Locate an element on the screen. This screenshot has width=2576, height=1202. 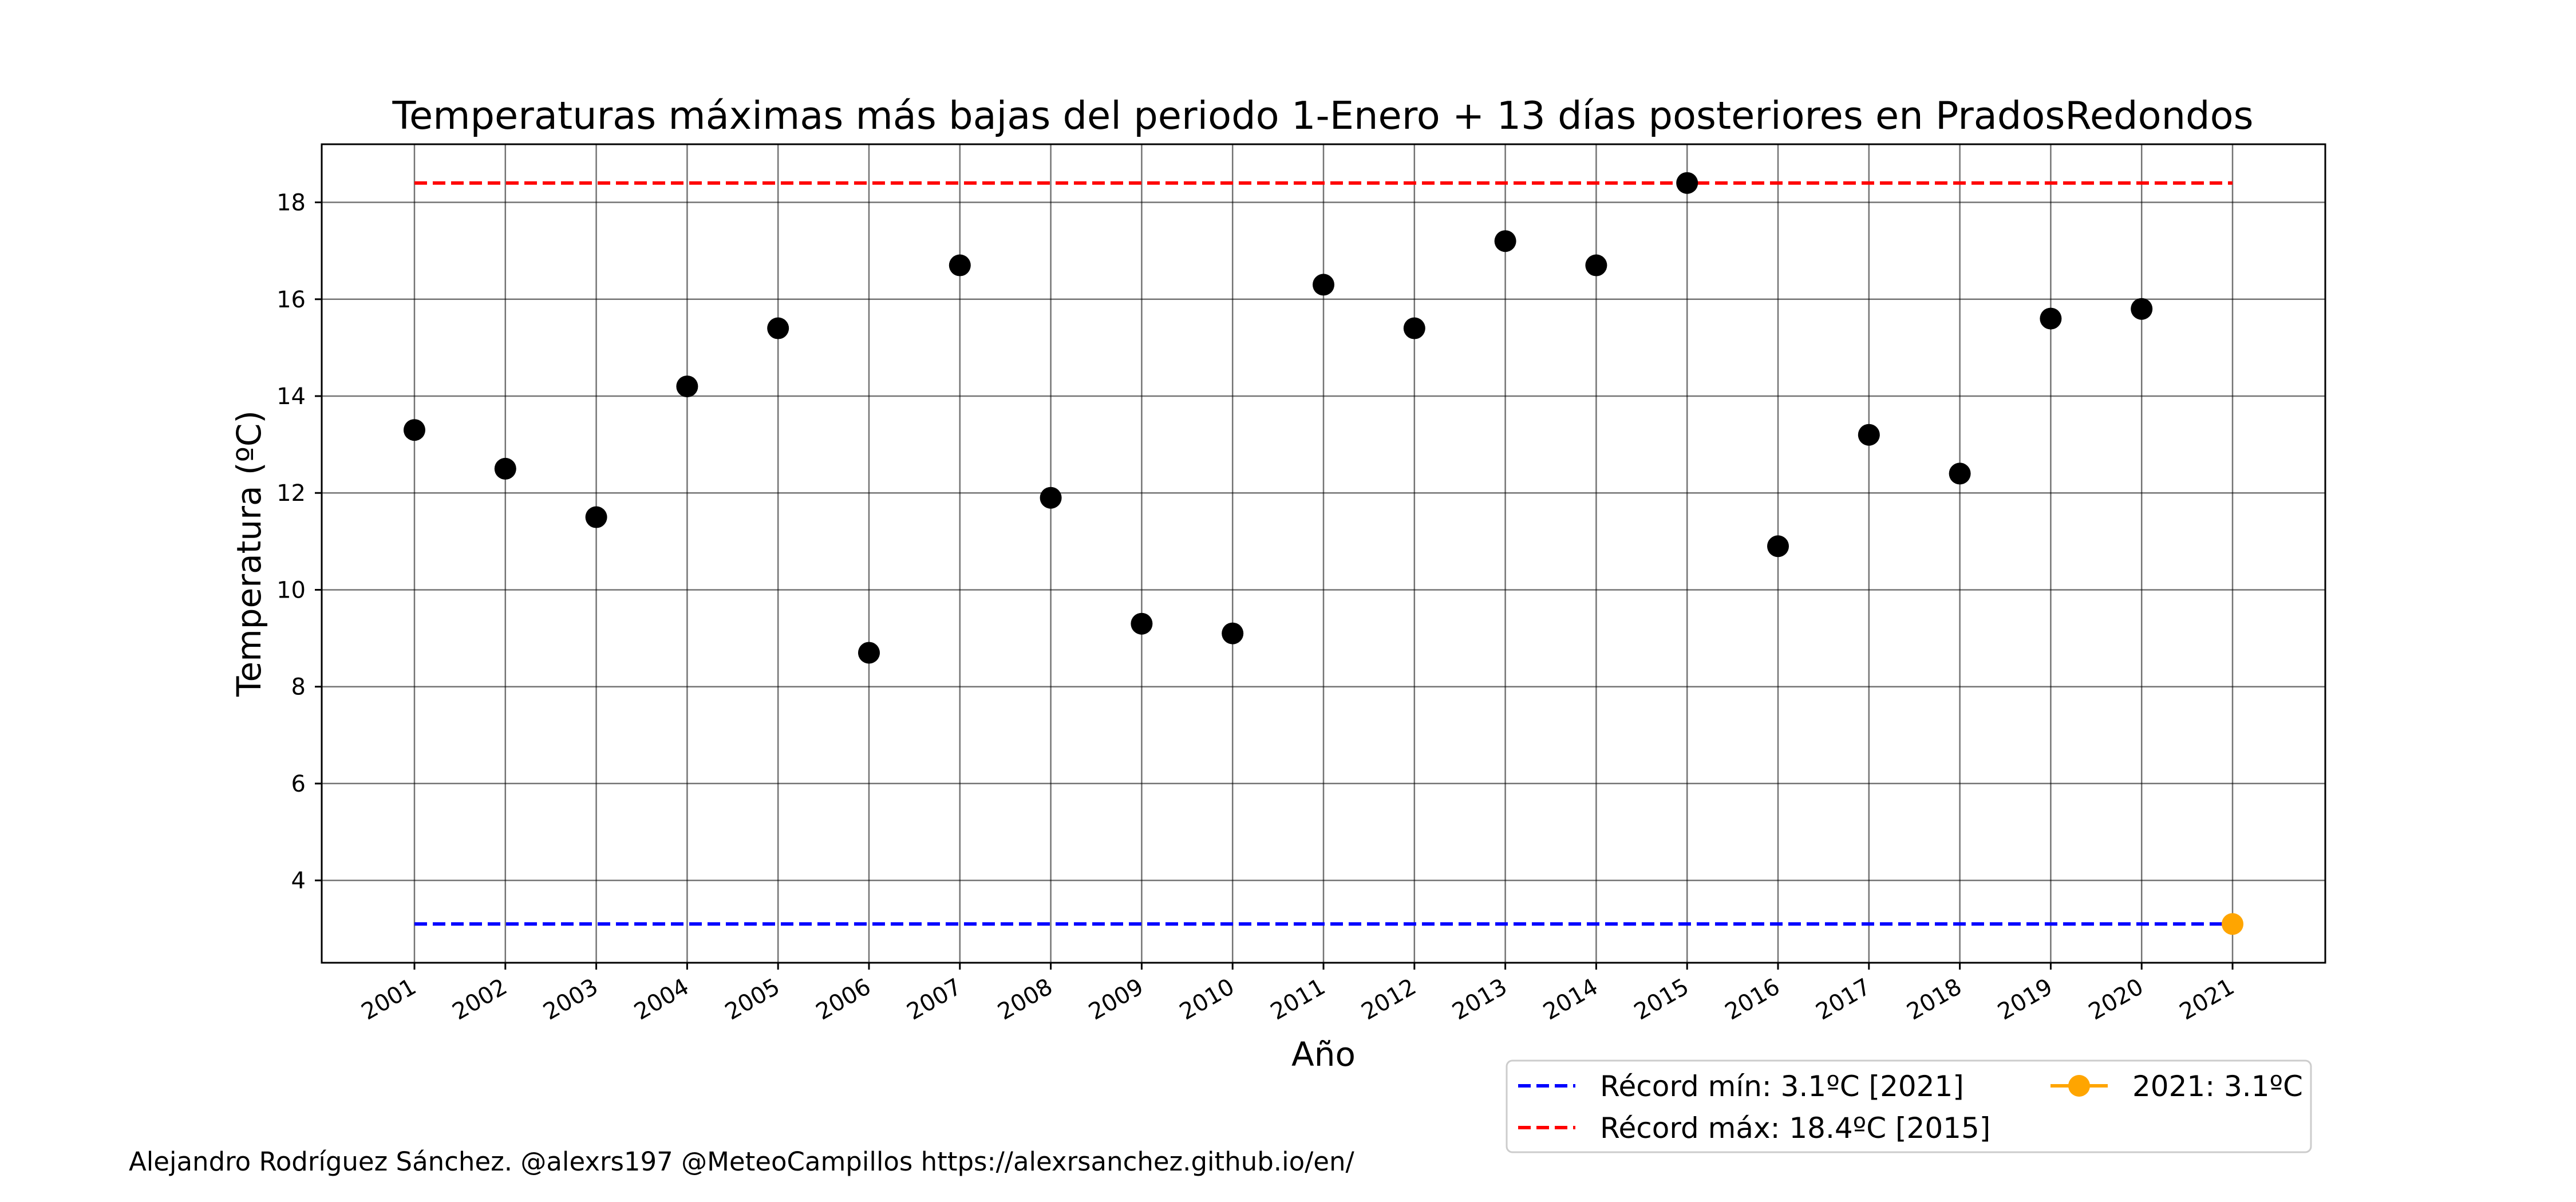
y-tick-label: 4 is located at coordinates (298, 881).